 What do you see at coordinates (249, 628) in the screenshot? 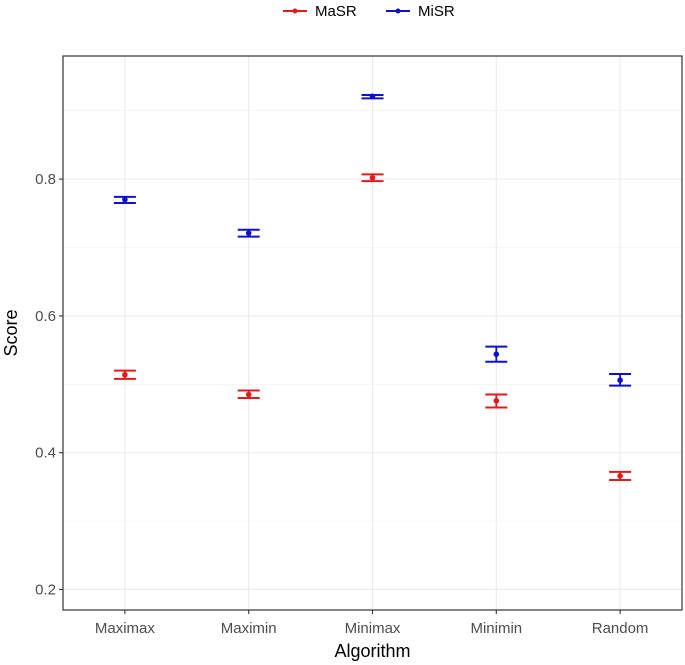
I see `x-tick-label: Maximin` at bounding box center [249, 628].